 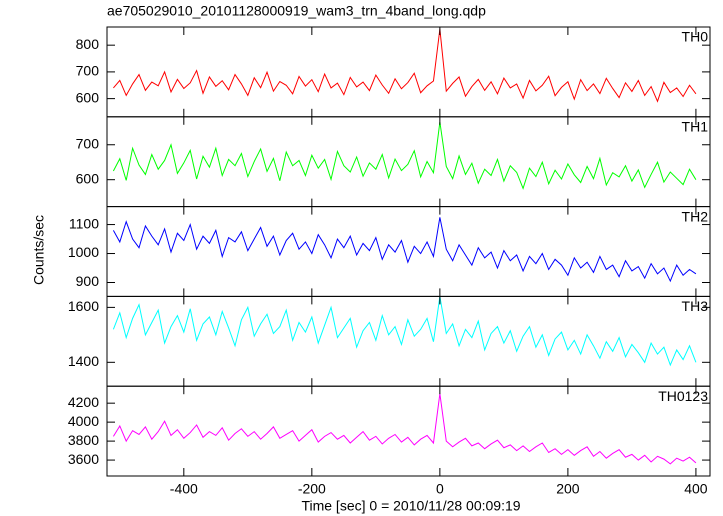 I want to click on x-tick-label: 200, so click(x=568, y=489).